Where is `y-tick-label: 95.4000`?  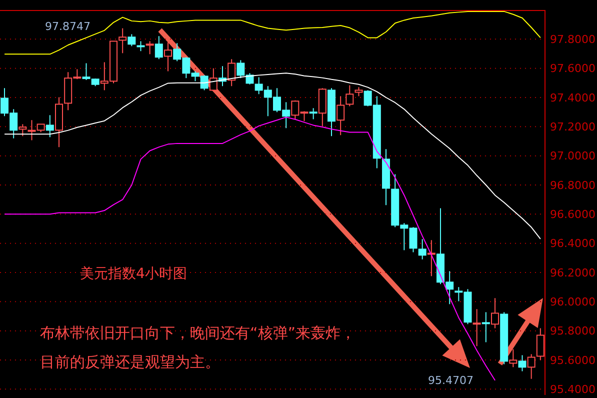
y-tick-label: 95.4000 is located at coordinates (573, 389).